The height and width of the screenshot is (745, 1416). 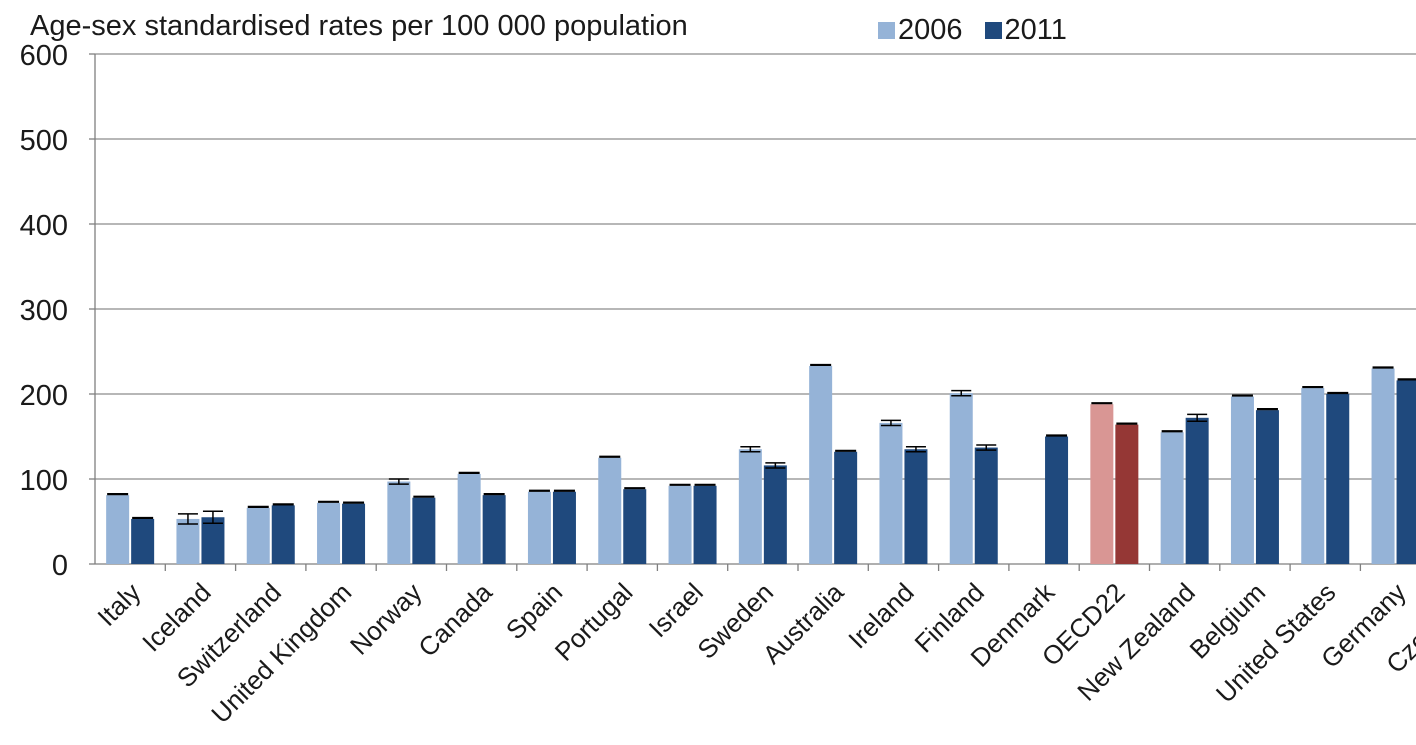 I want to click on legend-item-2006: 2006, so click(x=920, y=30).